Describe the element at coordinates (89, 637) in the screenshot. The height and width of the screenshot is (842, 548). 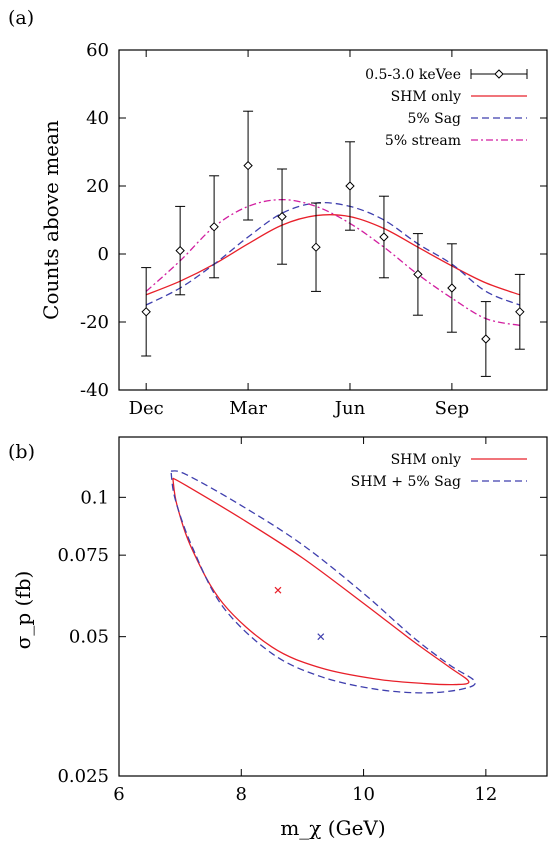
I see `panel-b-y-tick-label: 0.05` at that location.